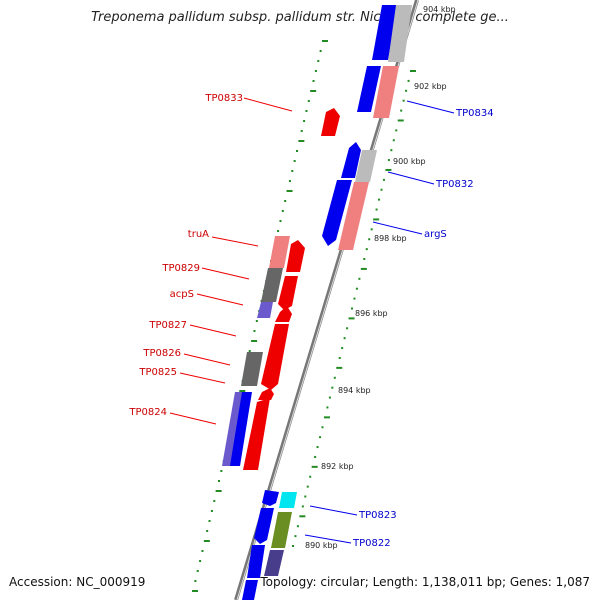 The height and width of the screenshot is (600, 600). I want to click on gene-label-tp0829: TP0829, so click(180, 268).